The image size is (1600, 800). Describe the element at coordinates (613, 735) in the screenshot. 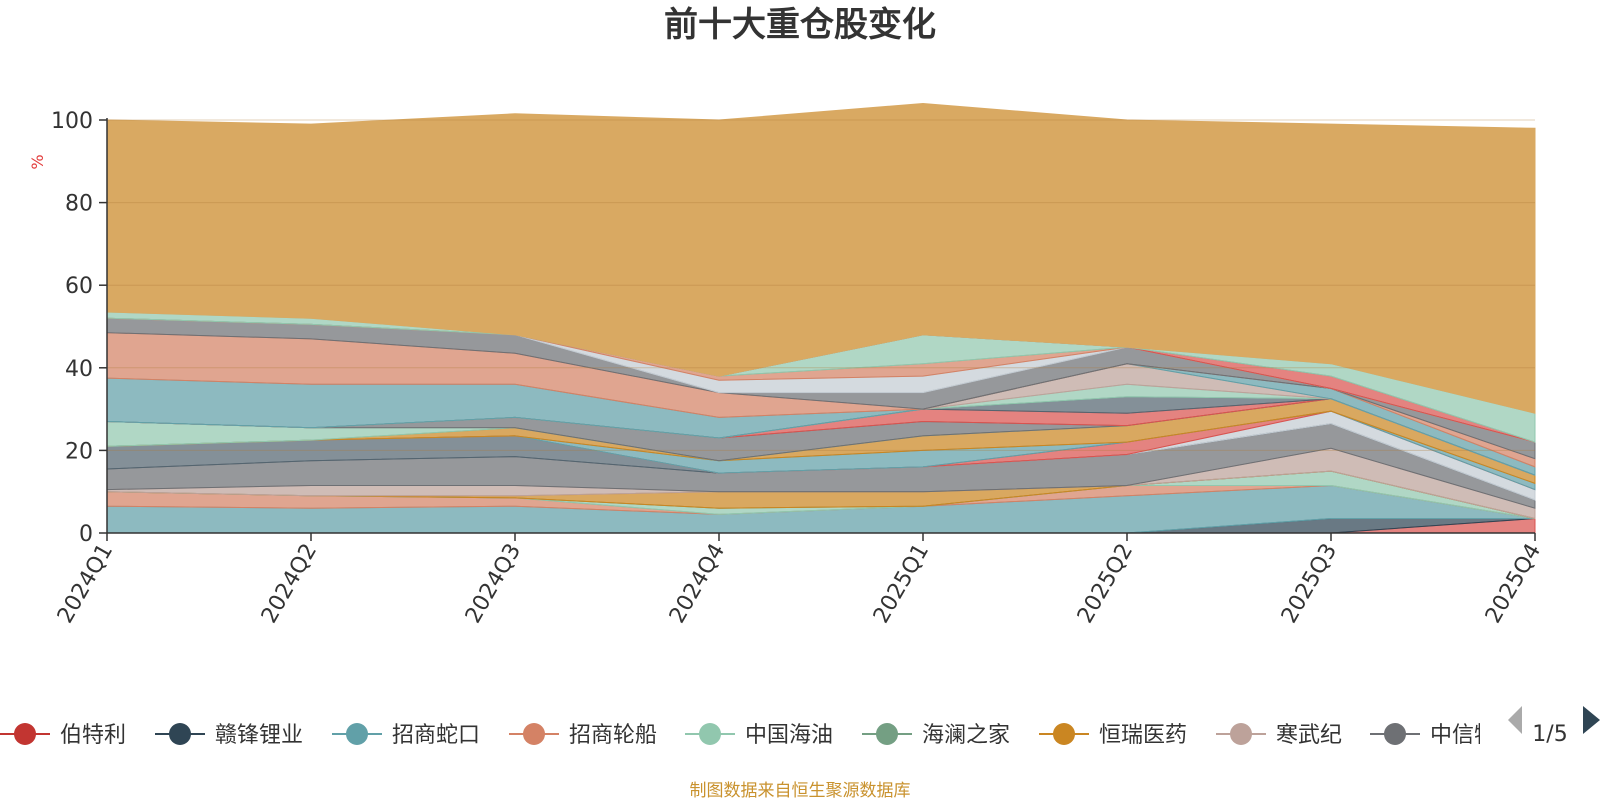

I see `legend-label: 招商轮船` at that location.